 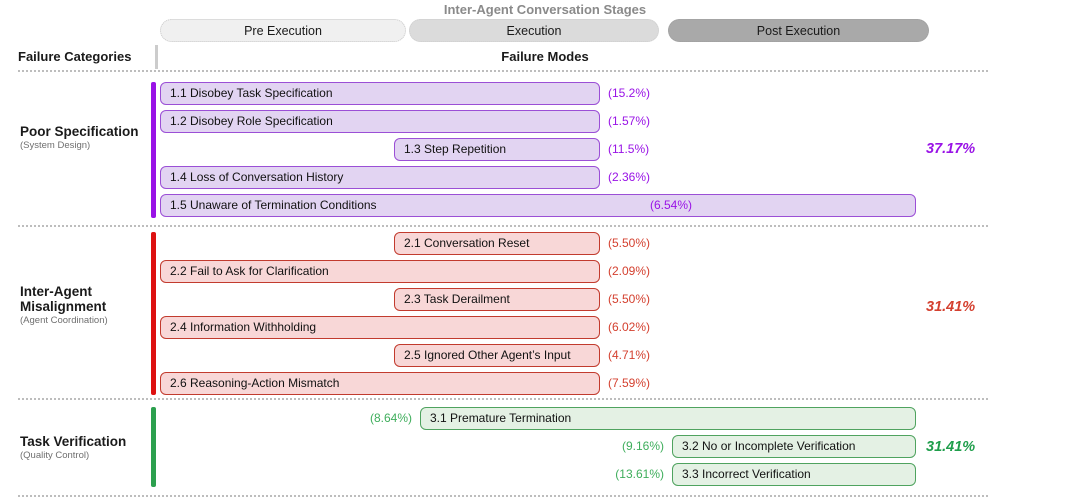 I want to click on failure-mode-label: 1.3 Step Repetition, so click(x=455, y=149).